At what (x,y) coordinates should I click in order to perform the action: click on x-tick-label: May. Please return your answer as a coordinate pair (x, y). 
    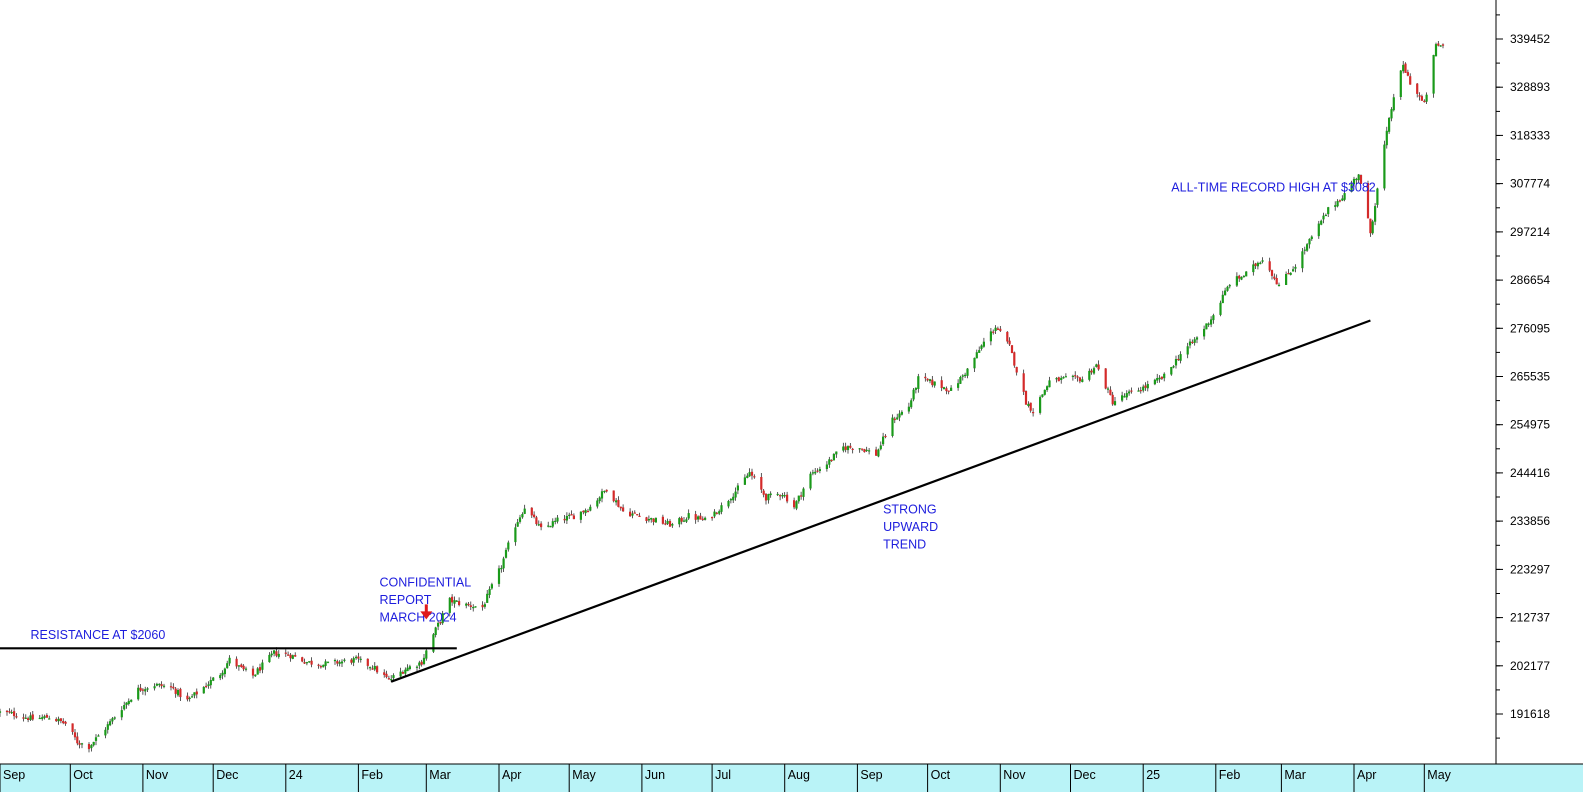
    Looking at the image, I should click on (584, 775).